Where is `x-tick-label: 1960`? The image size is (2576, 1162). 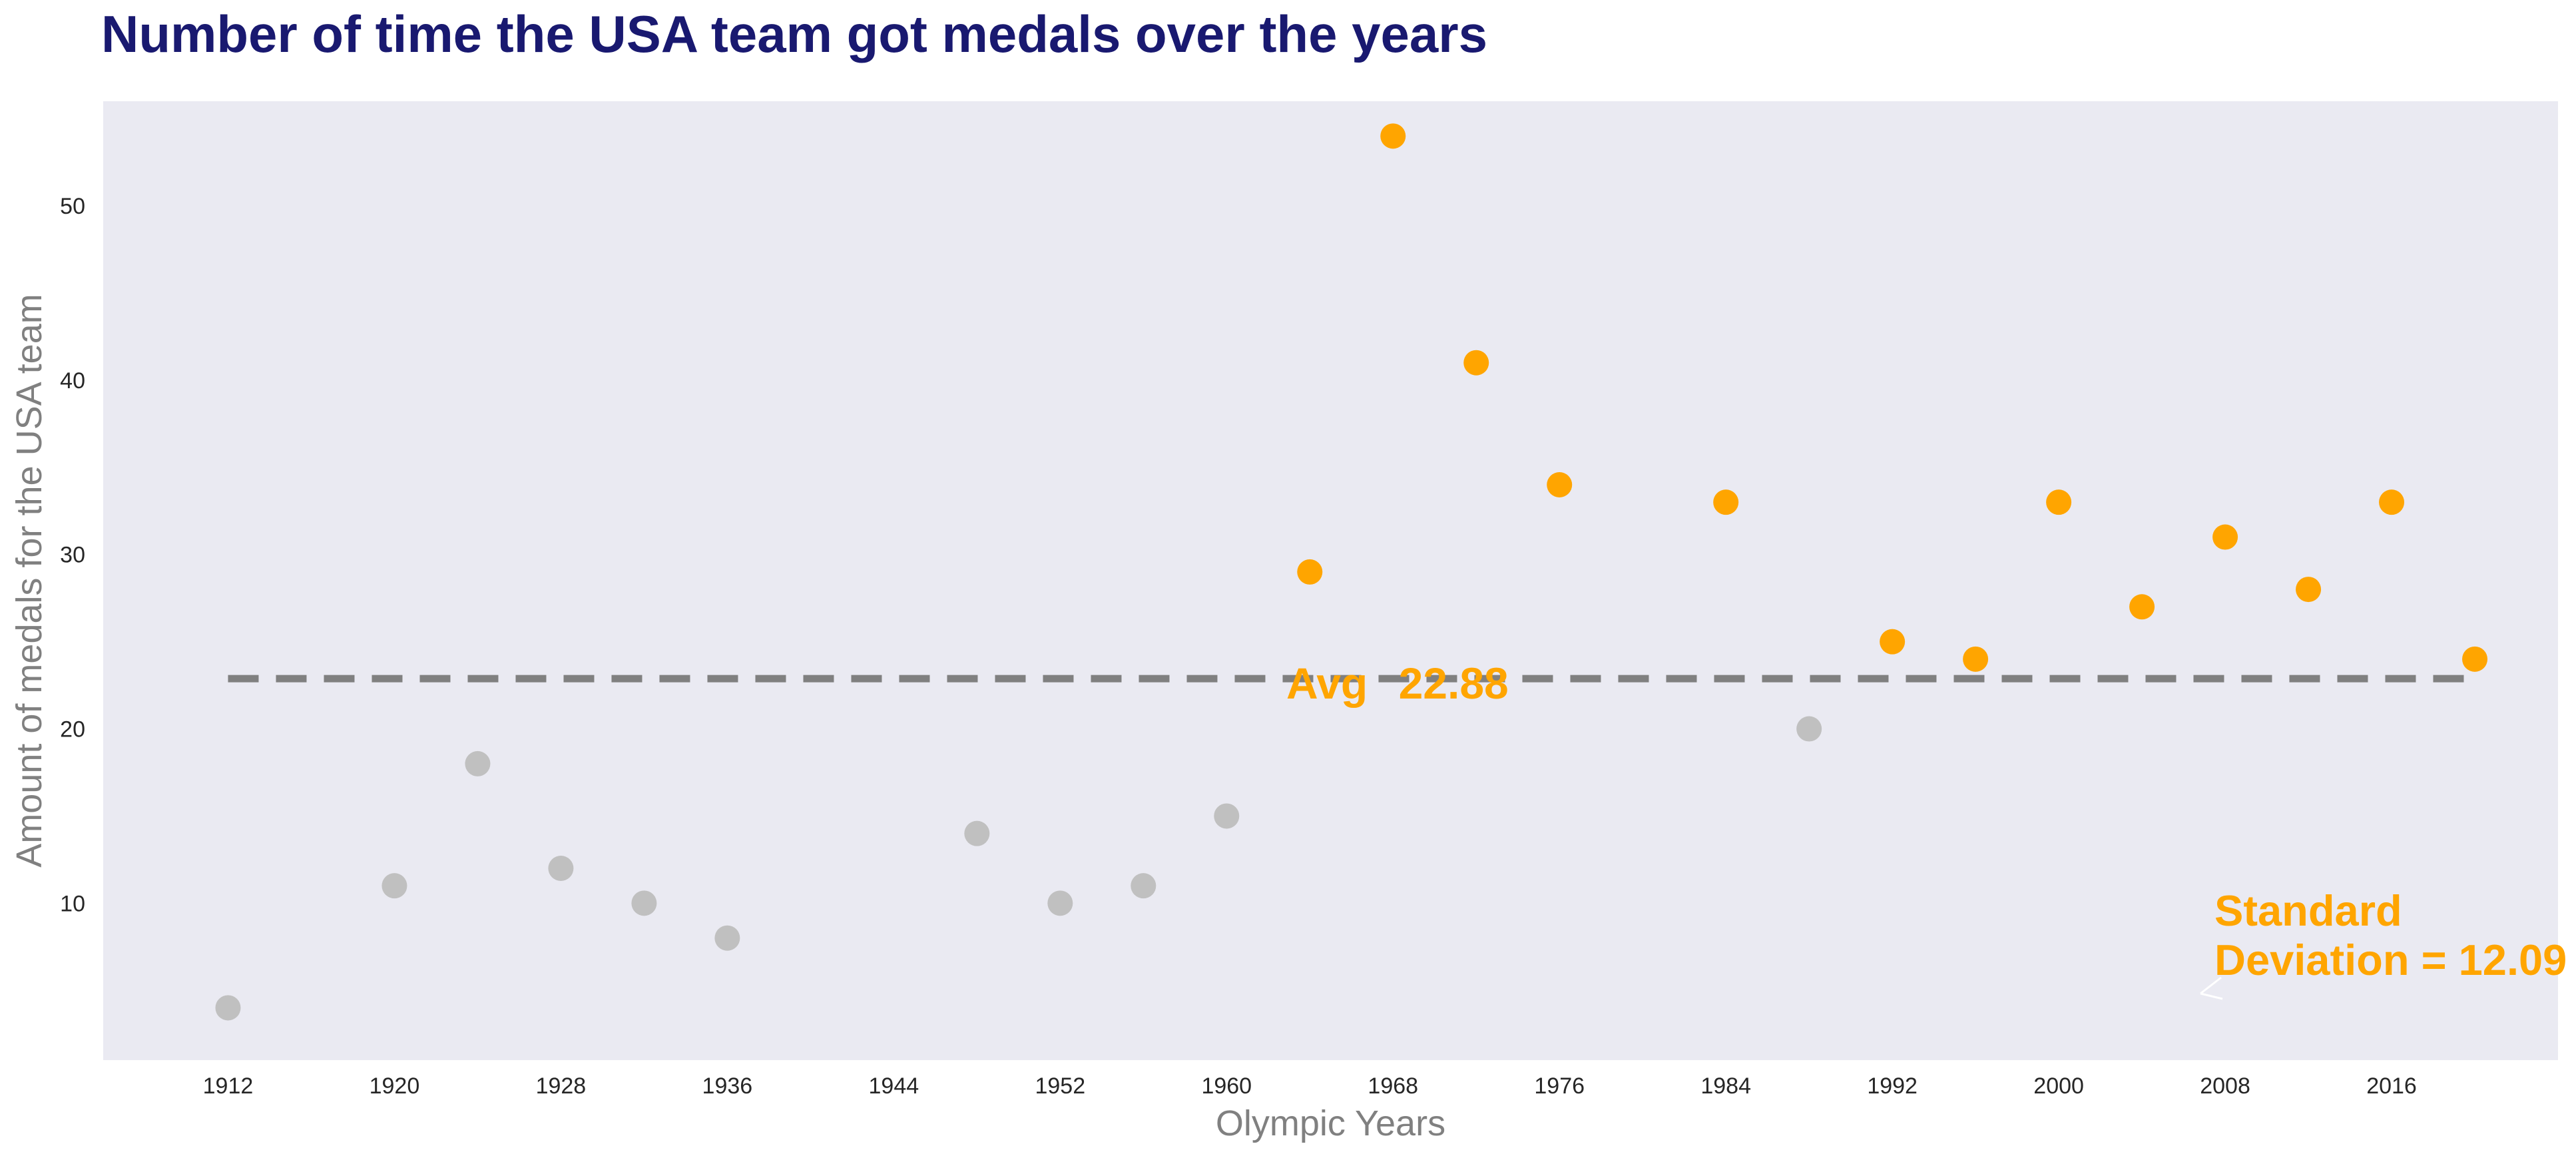 x-tick-label: 1960 is located at coordinates (1226, 1086).